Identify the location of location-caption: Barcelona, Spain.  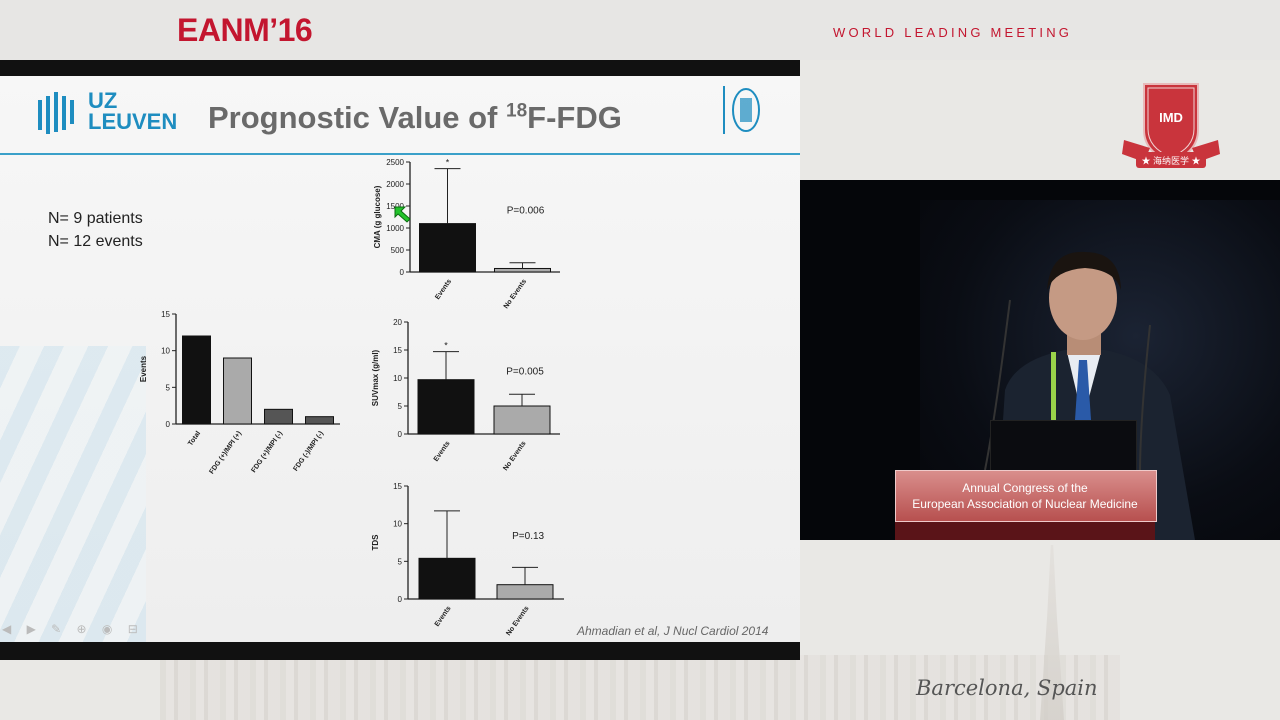
(1007, 688).